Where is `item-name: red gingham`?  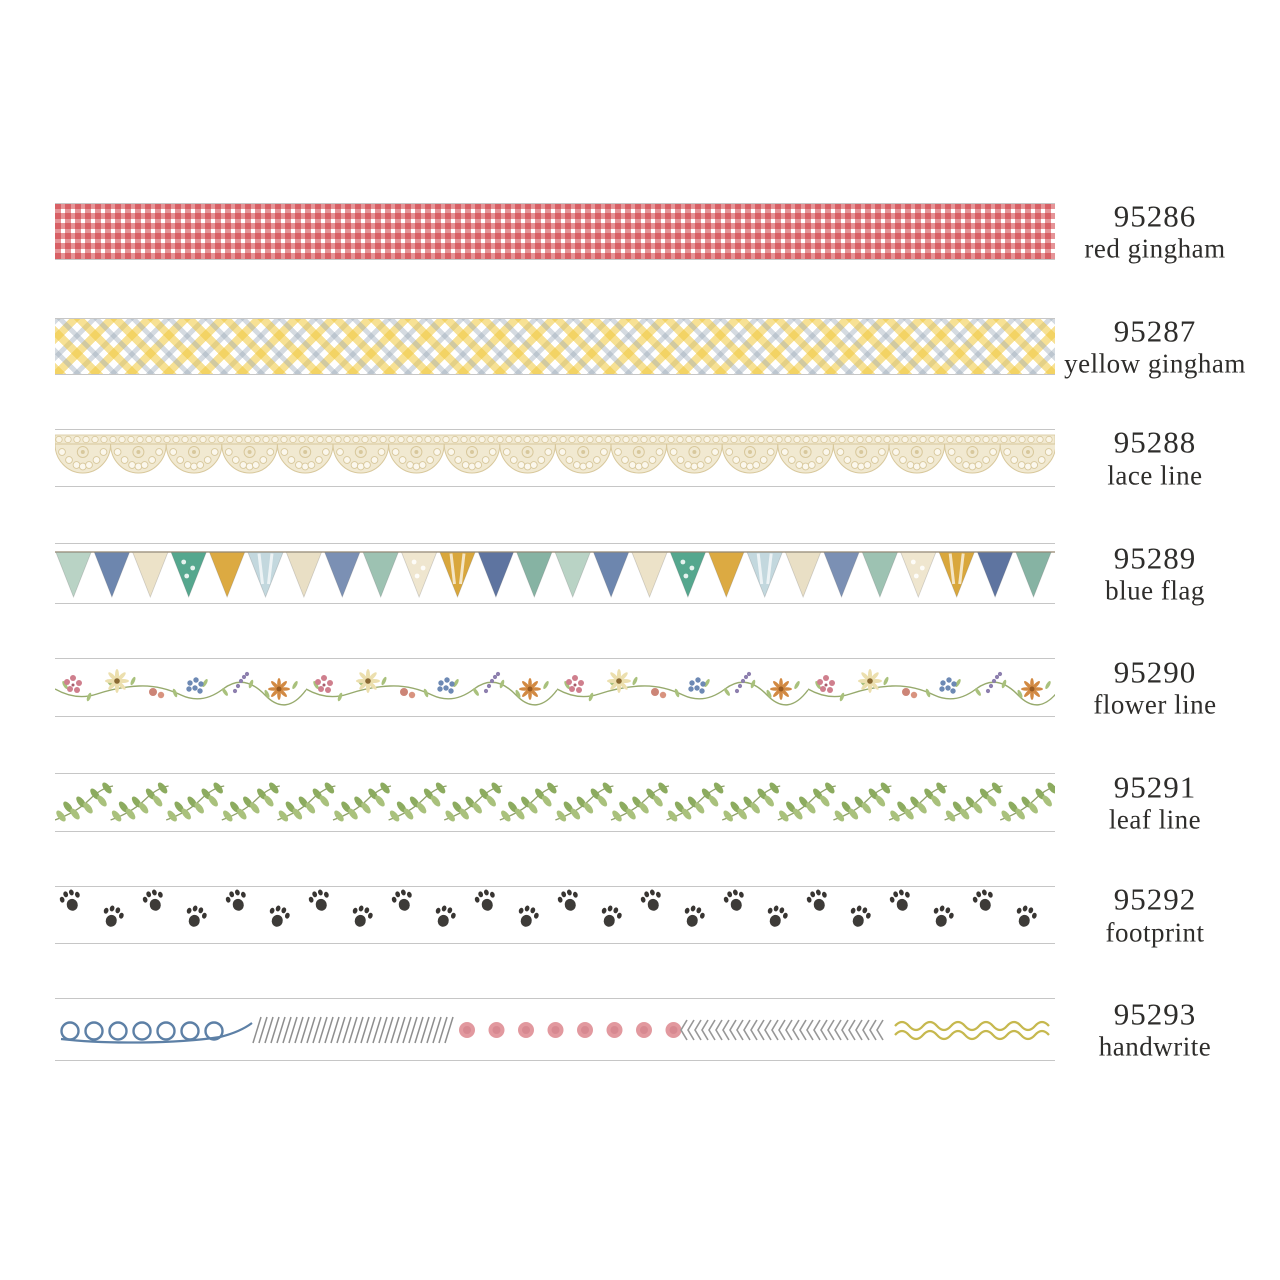 item-name: red gingham is located at coordinates (1155, 248).